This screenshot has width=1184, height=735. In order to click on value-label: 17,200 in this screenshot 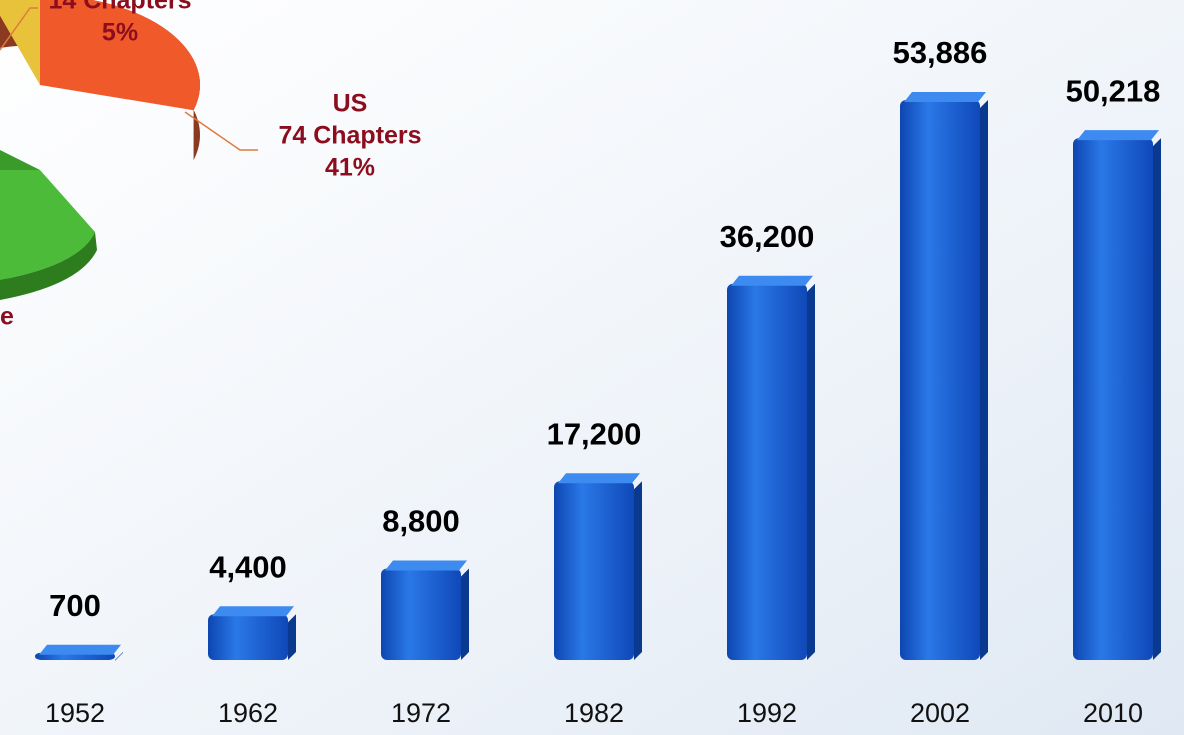, I will do `click(594, 433)`.